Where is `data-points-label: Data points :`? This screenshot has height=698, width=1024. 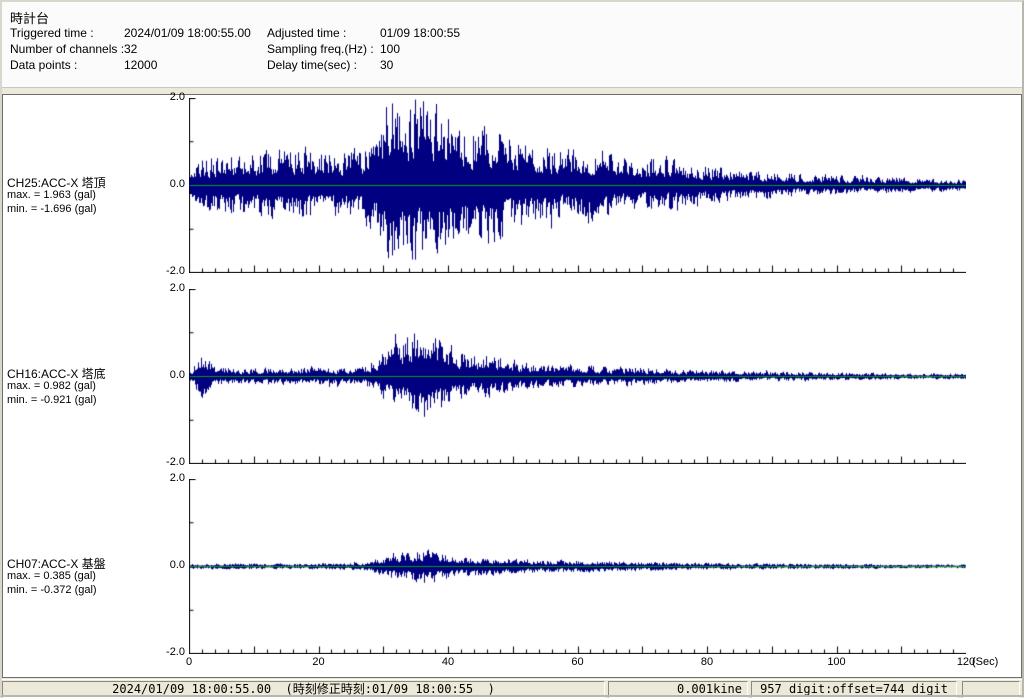
data-points-label: Data points : is located at coordinates (44, 65).